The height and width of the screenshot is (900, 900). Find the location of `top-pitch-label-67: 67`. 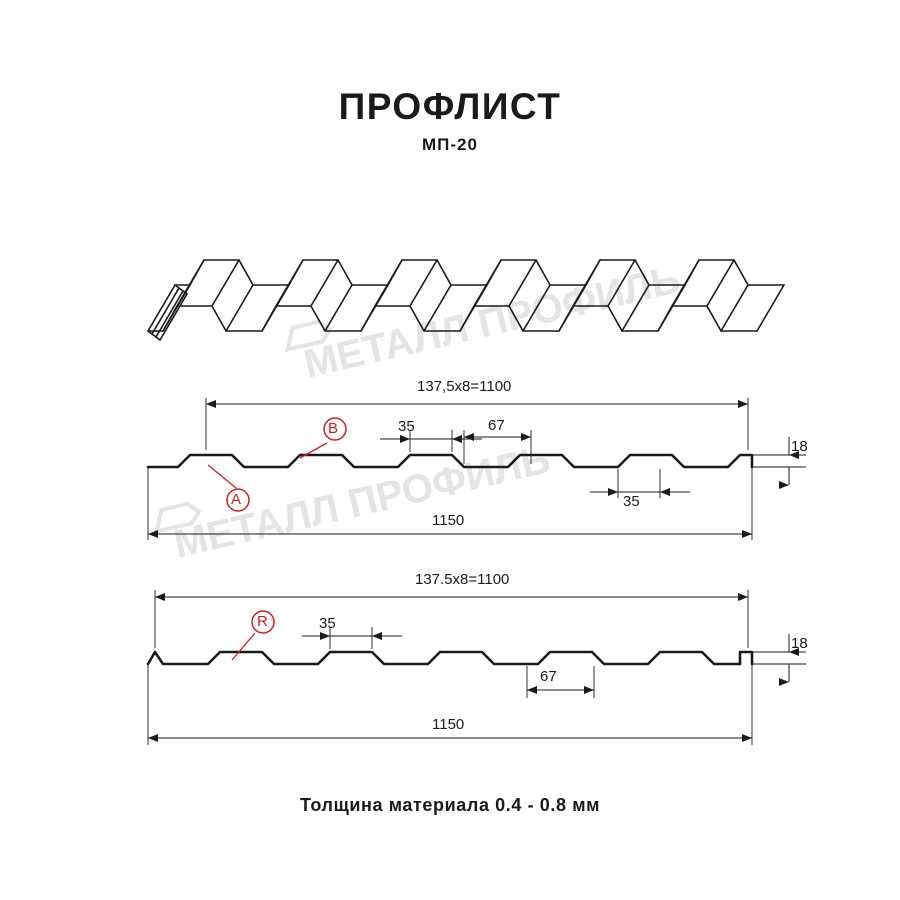

top-pitch-label-67: 67 is located at coordinates (496, 425).